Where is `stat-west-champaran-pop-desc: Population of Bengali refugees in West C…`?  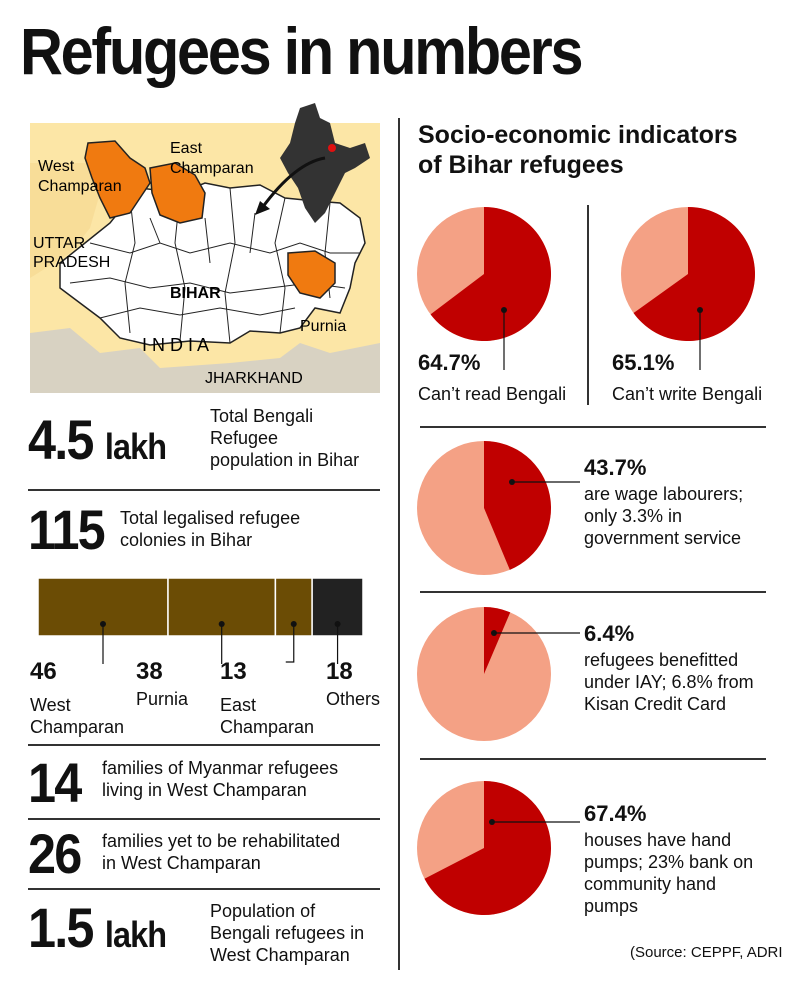 stat-west-champaran-pop-desc: Population of Bengali refugees in West C… is located at coordinates (287, 933).